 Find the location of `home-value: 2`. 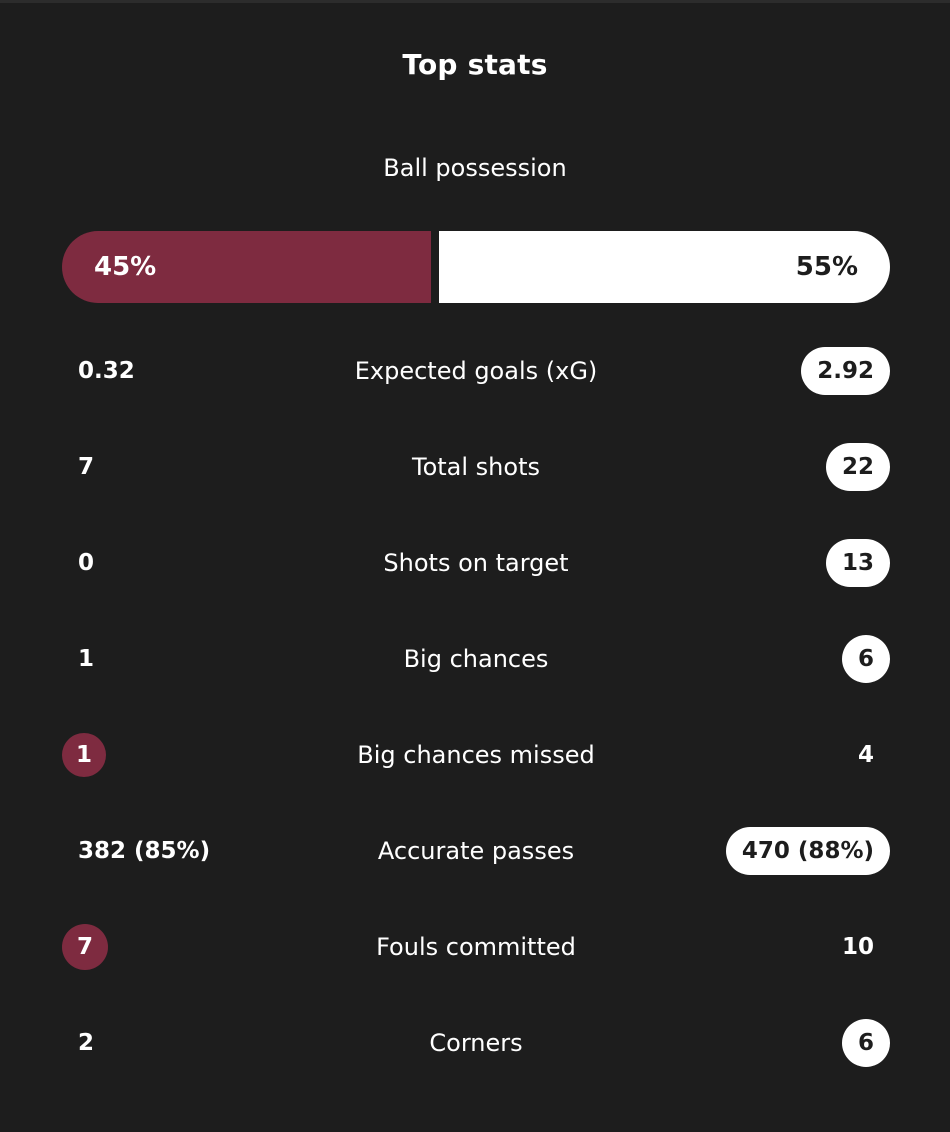

home-value: 2 is located at coordinates (86, 1043).